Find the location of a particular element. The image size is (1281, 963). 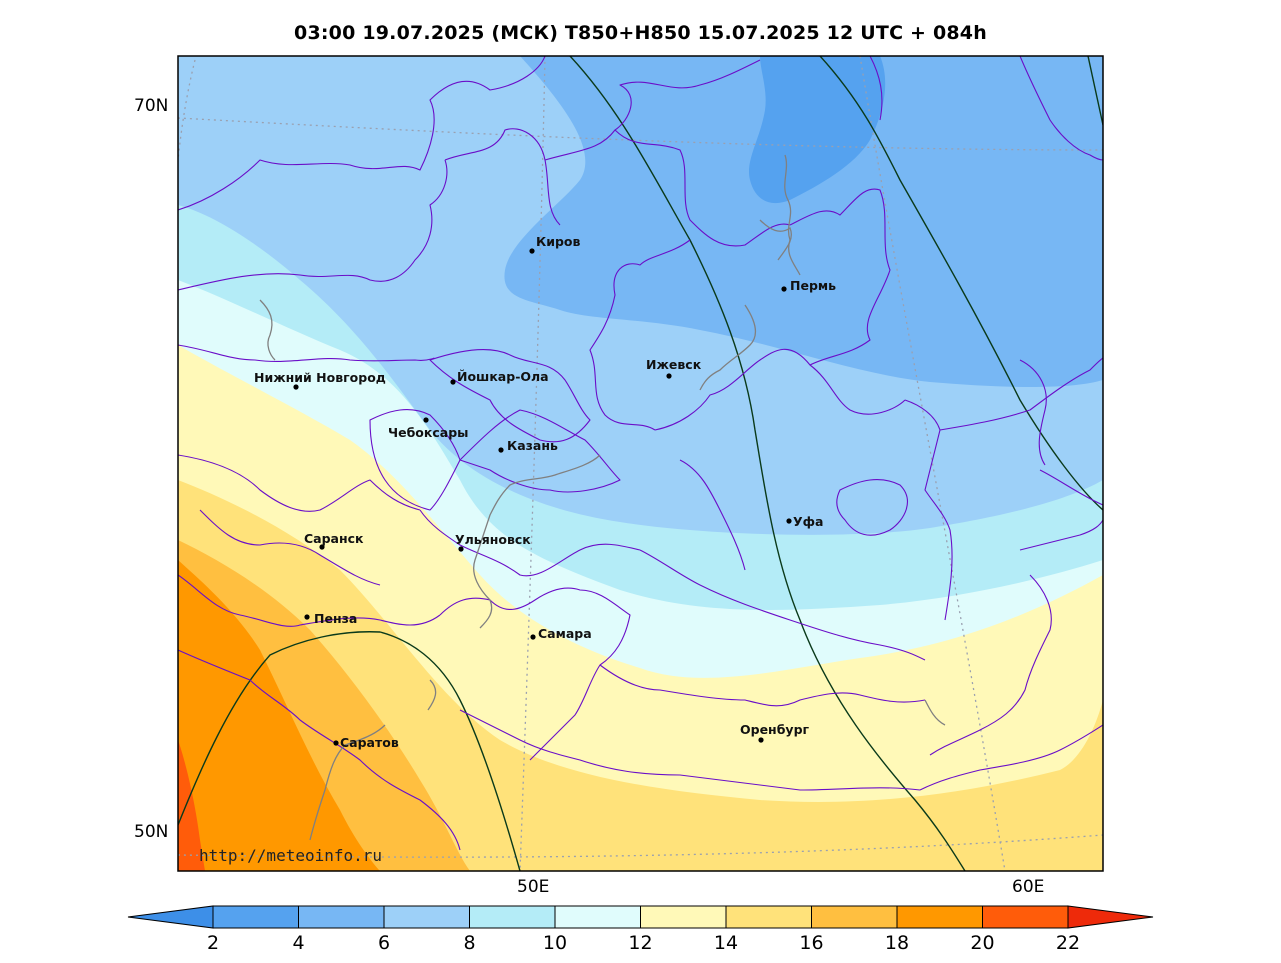

svg-text: Оренбург is located at coordinates (775, 729).